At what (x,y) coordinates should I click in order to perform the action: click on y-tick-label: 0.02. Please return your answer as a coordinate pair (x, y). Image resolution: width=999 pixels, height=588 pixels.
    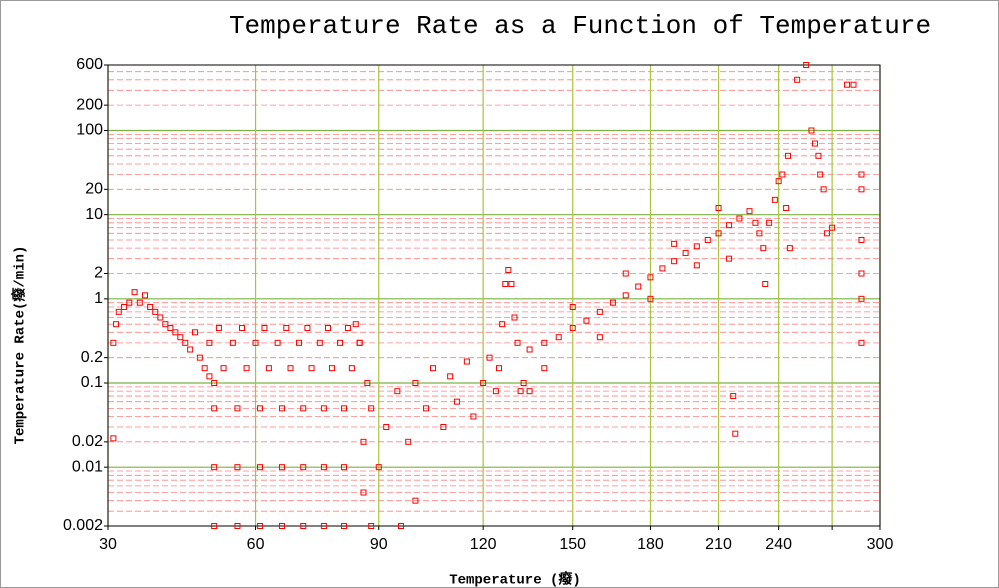
    Looking at the image, I should click on (87, 441).